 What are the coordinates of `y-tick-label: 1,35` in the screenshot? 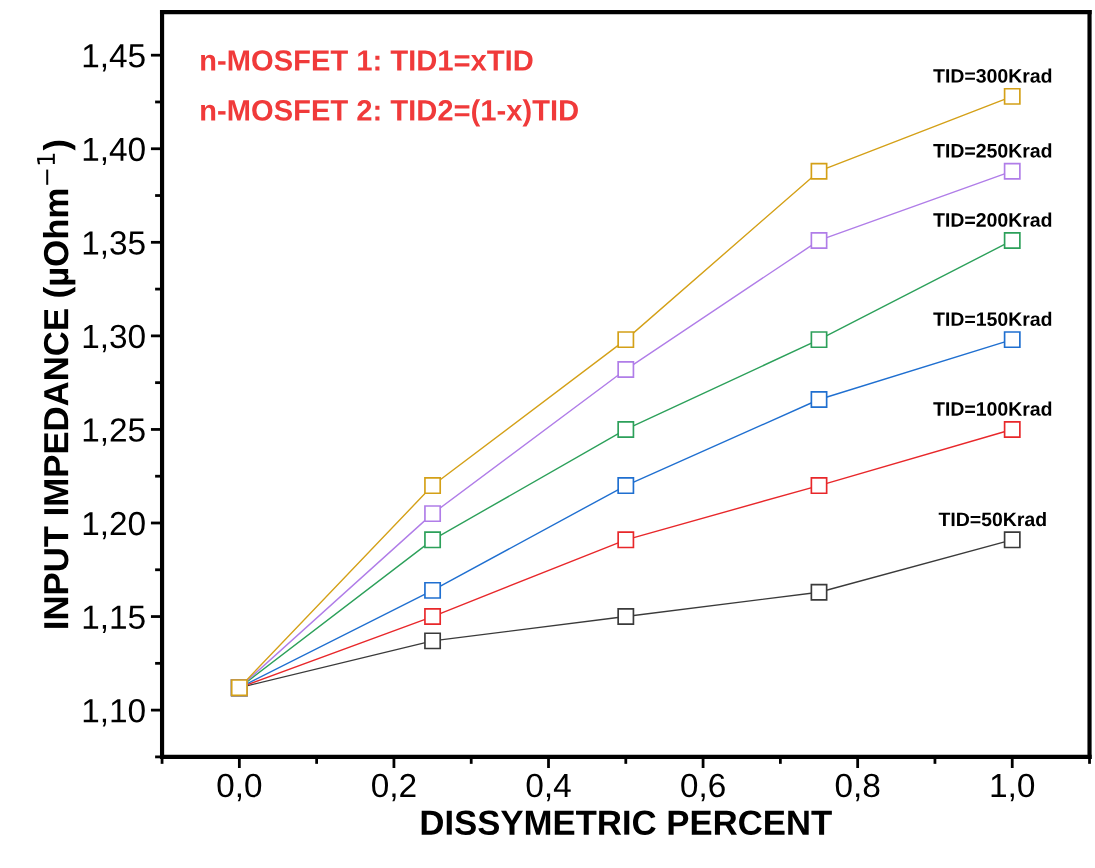 It's located at (114, 245).